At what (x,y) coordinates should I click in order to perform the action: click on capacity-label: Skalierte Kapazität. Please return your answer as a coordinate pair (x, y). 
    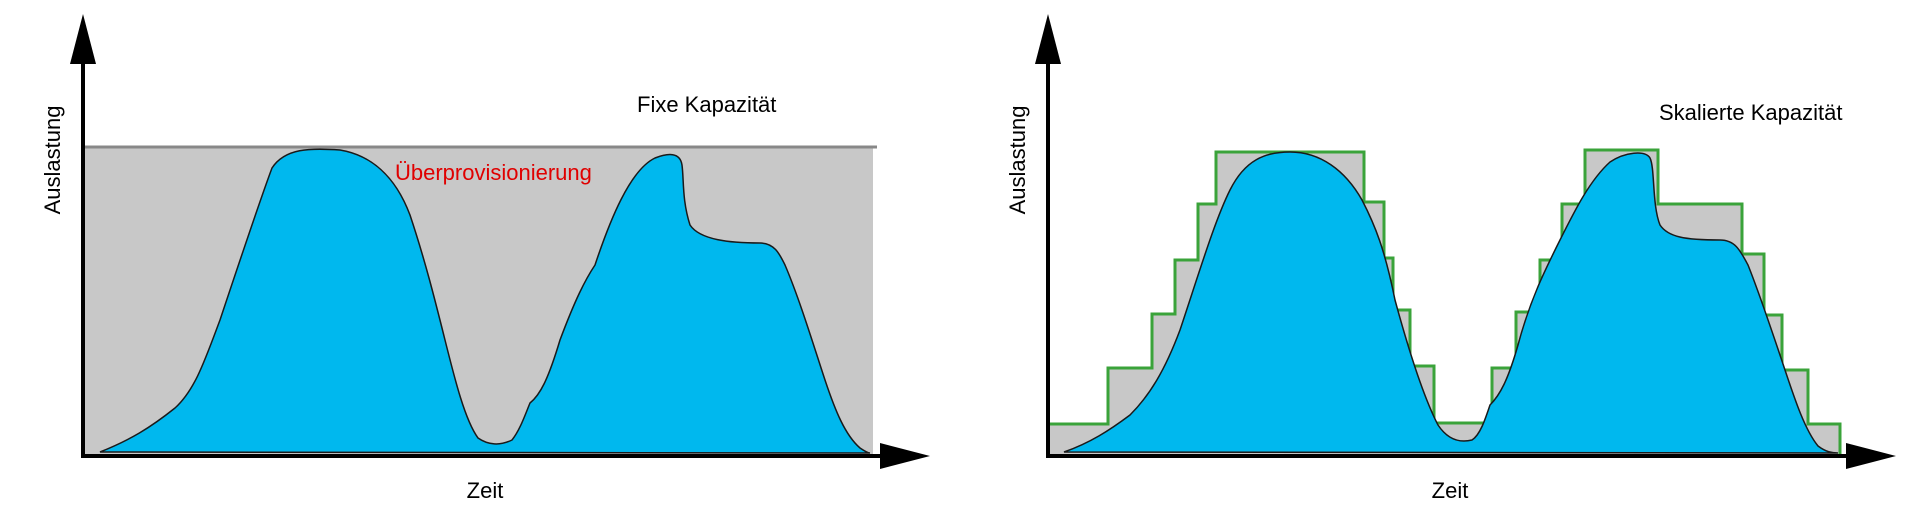
    Looking at the image, I should click on (1750, 112).